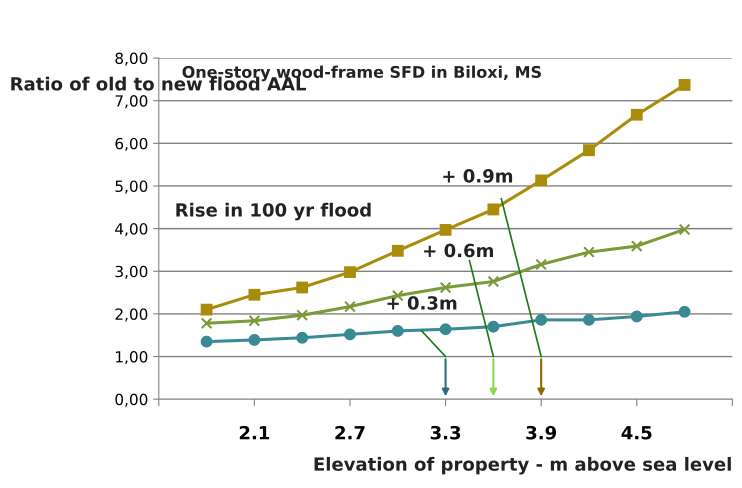  What do you see at coordinates (131, 400) in the screenshot?
I see `y-tick-label: 0,00` at bounding box center [131, 400].